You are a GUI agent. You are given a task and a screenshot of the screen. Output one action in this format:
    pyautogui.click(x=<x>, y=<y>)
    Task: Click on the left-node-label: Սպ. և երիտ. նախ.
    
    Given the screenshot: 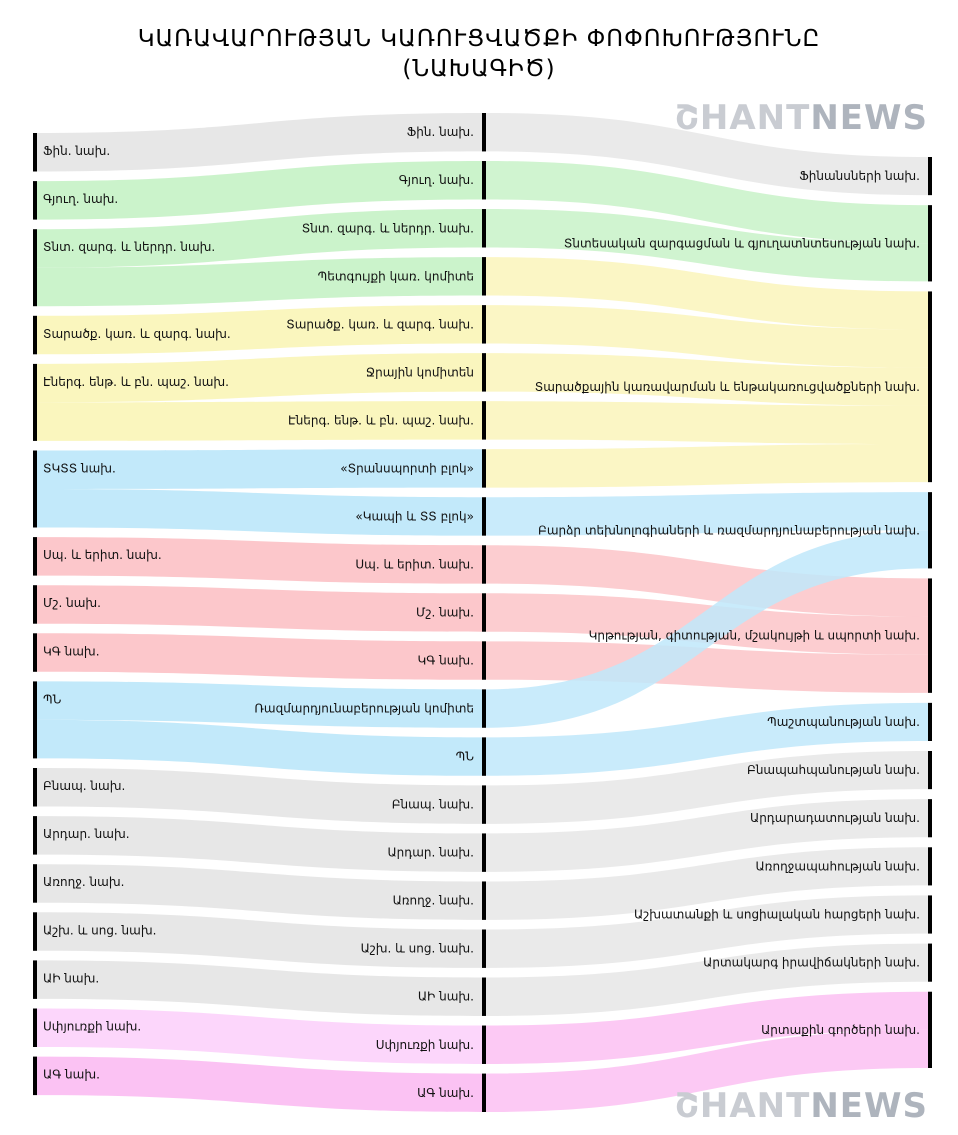 What is the action you would take?
    pyautogui.click(x=102, y=555)
    